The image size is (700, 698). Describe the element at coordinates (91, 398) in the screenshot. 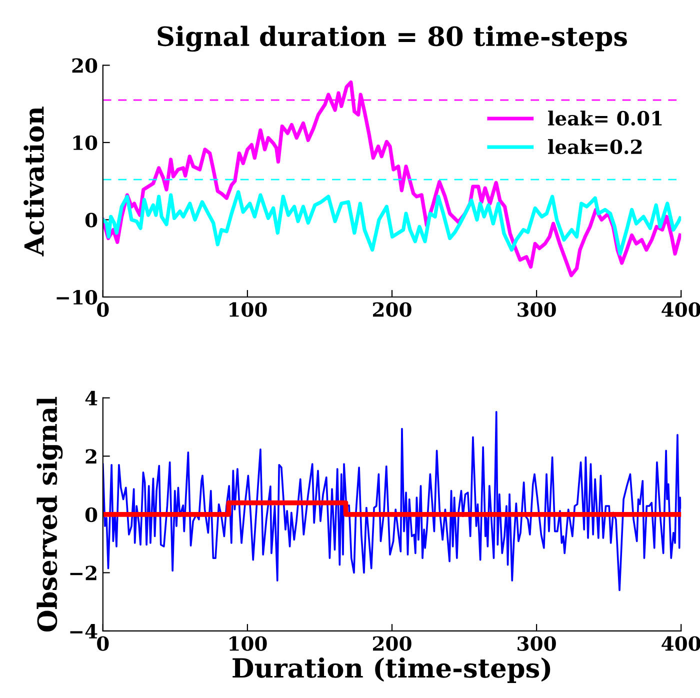

I see `y-tick-label: 4` at that location.